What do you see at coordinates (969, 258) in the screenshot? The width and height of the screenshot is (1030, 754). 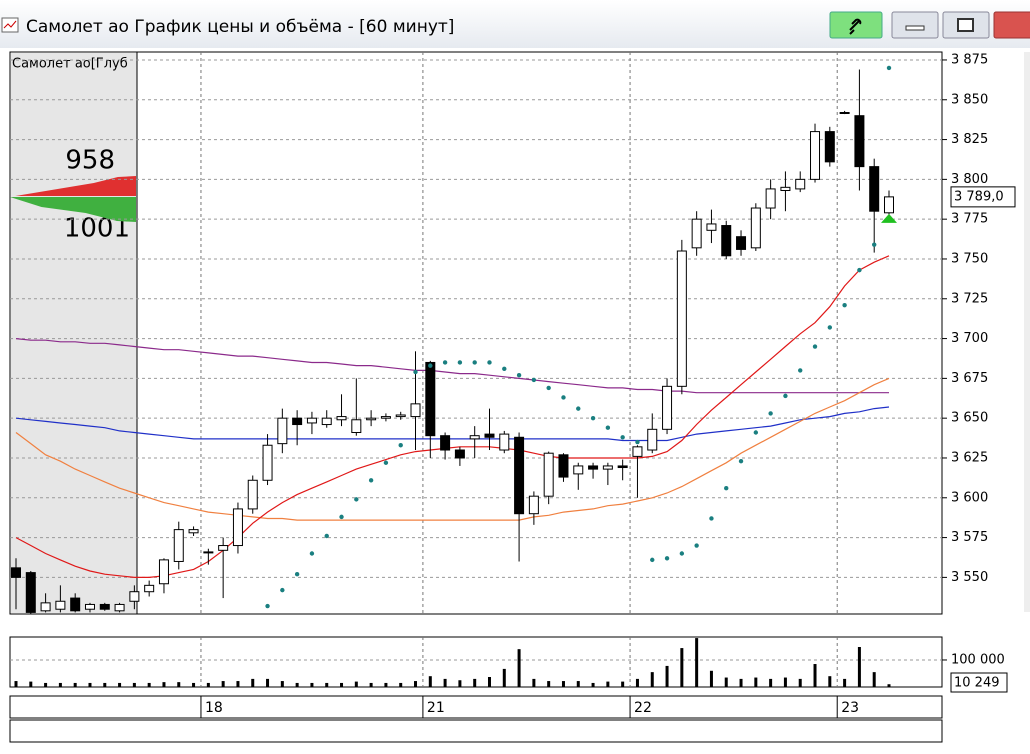 I see `y-tick-label: 3 750` at bounding box center [969, 258].